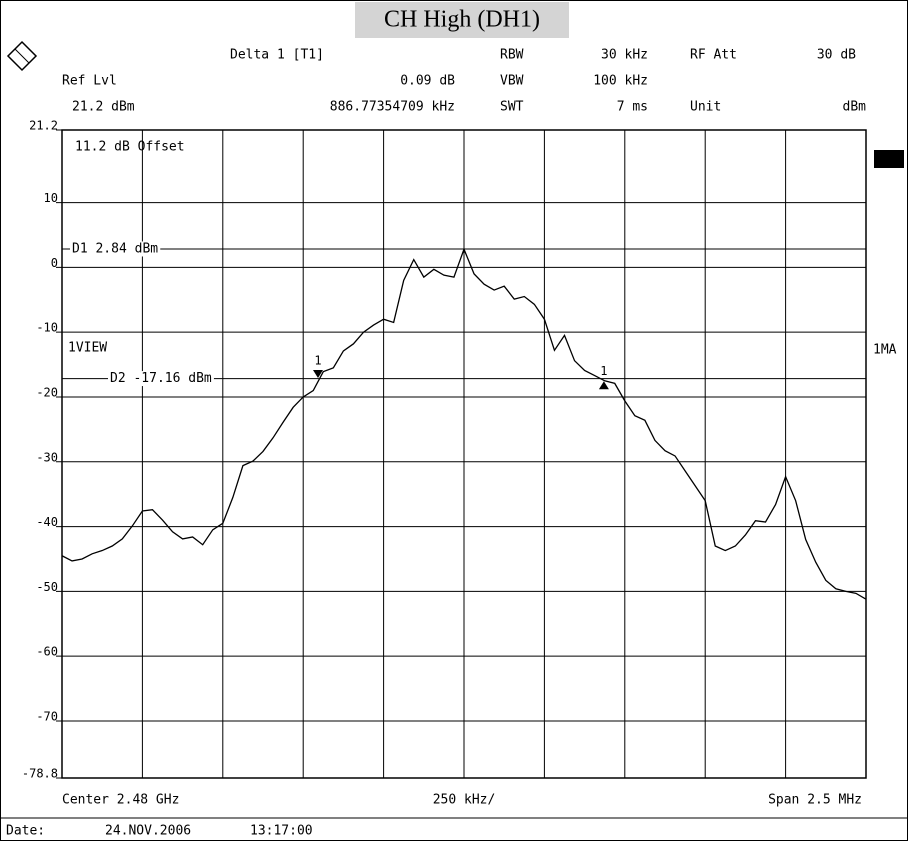 The width and height of the screenshot is (909, 842). Describe the element at coordinates (885, 350) in the screenshot. I see `info: 1MA` at that location.